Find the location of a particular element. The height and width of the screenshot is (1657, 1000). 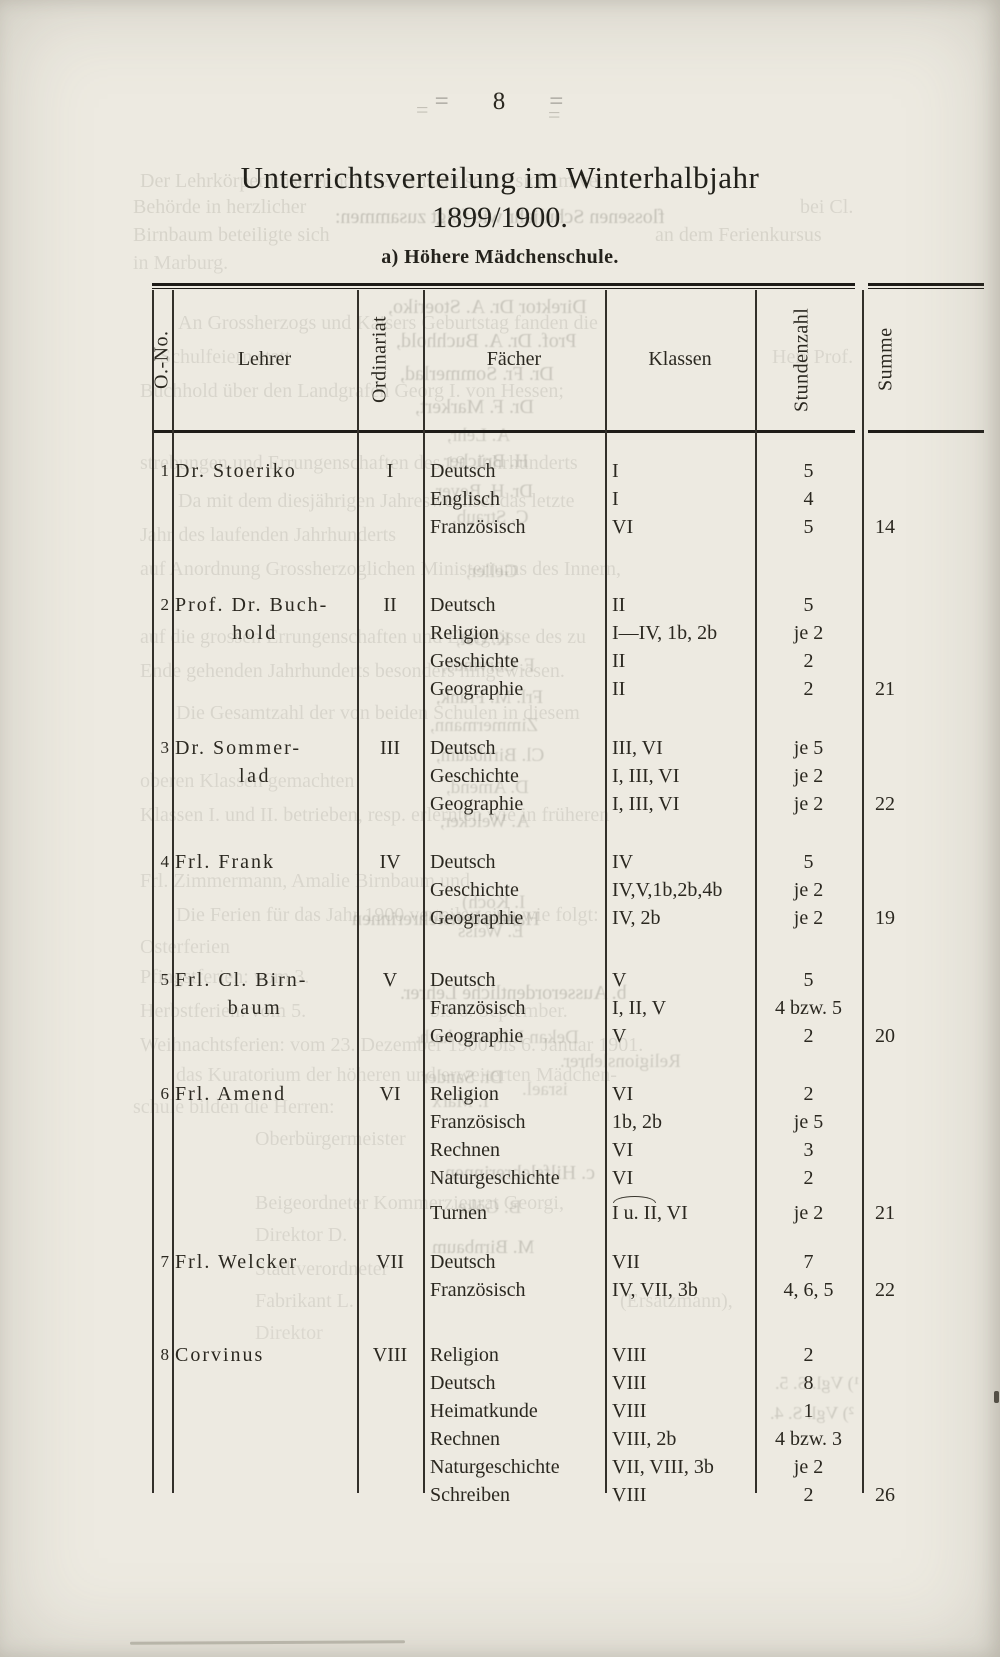

row-number: 6 is located at coordinates (165, 1093).